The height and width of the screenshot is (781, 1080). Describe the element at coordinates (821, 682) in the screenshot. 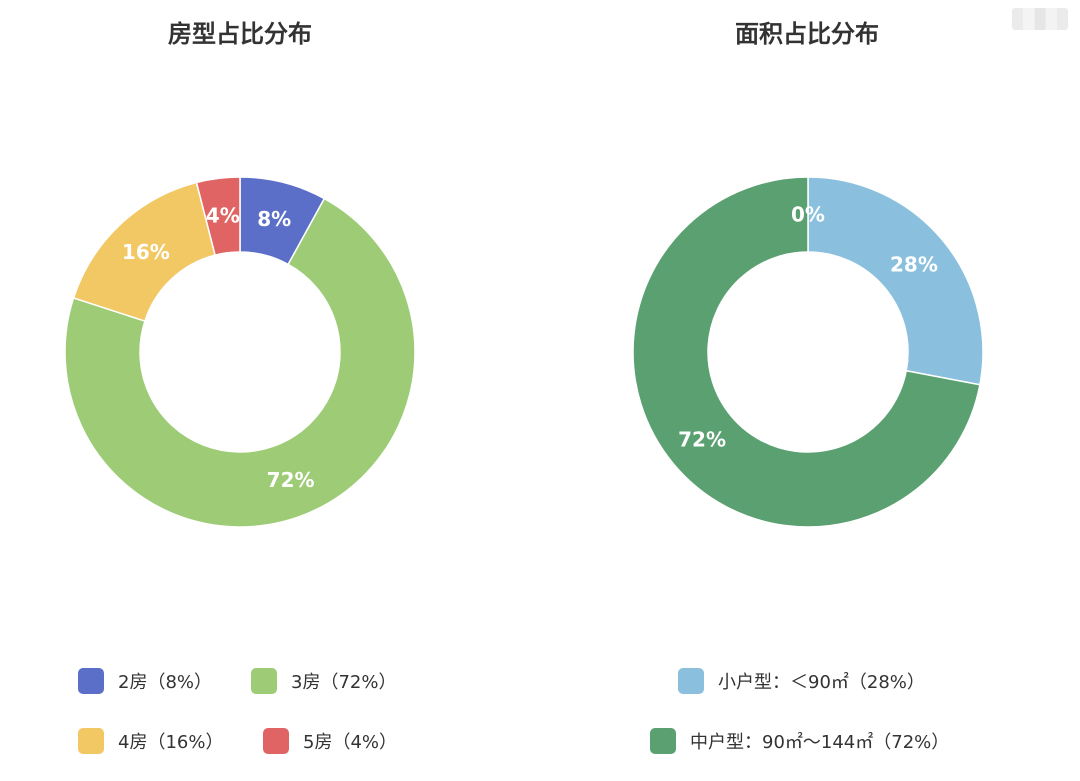

I see `legend-label: 小户型：＜90㎡（28%）` at that location.